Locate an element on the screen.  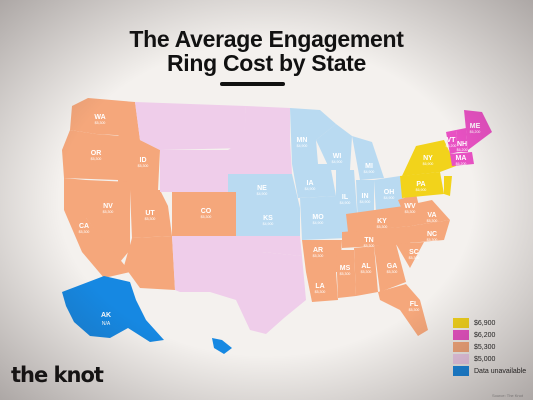
value-WV: $5,300 is located at coordinates (410, 212).